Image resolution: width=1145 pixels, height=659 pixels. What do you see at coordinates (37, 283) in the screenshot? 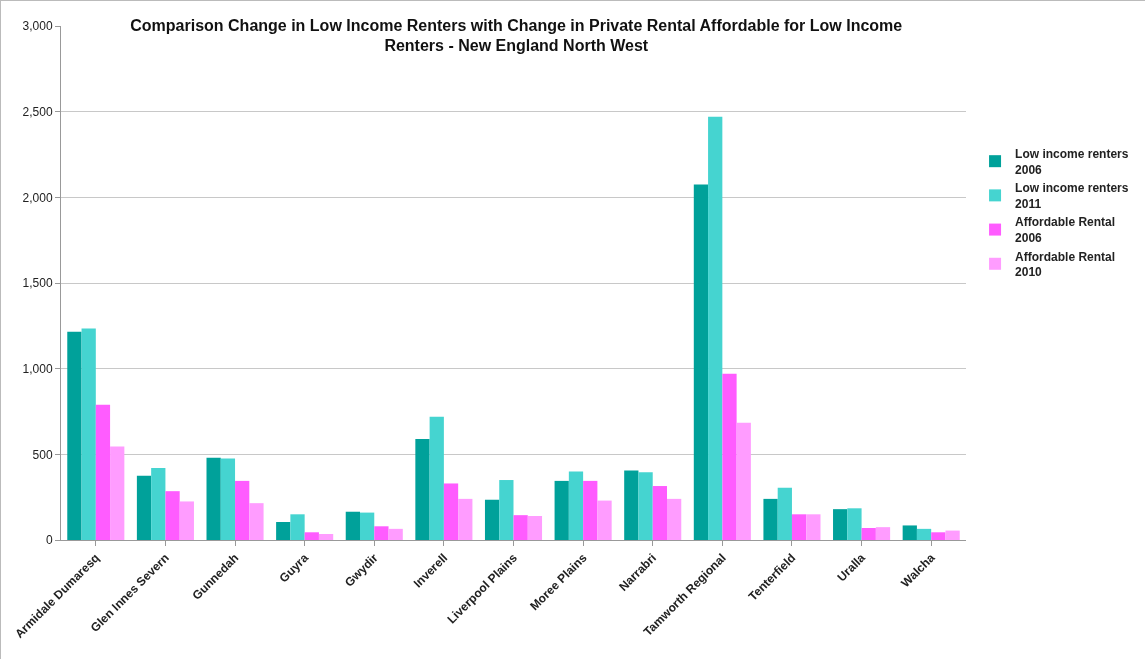
I see `y-tick-label: 1,500` at bounding box center [37, 283].